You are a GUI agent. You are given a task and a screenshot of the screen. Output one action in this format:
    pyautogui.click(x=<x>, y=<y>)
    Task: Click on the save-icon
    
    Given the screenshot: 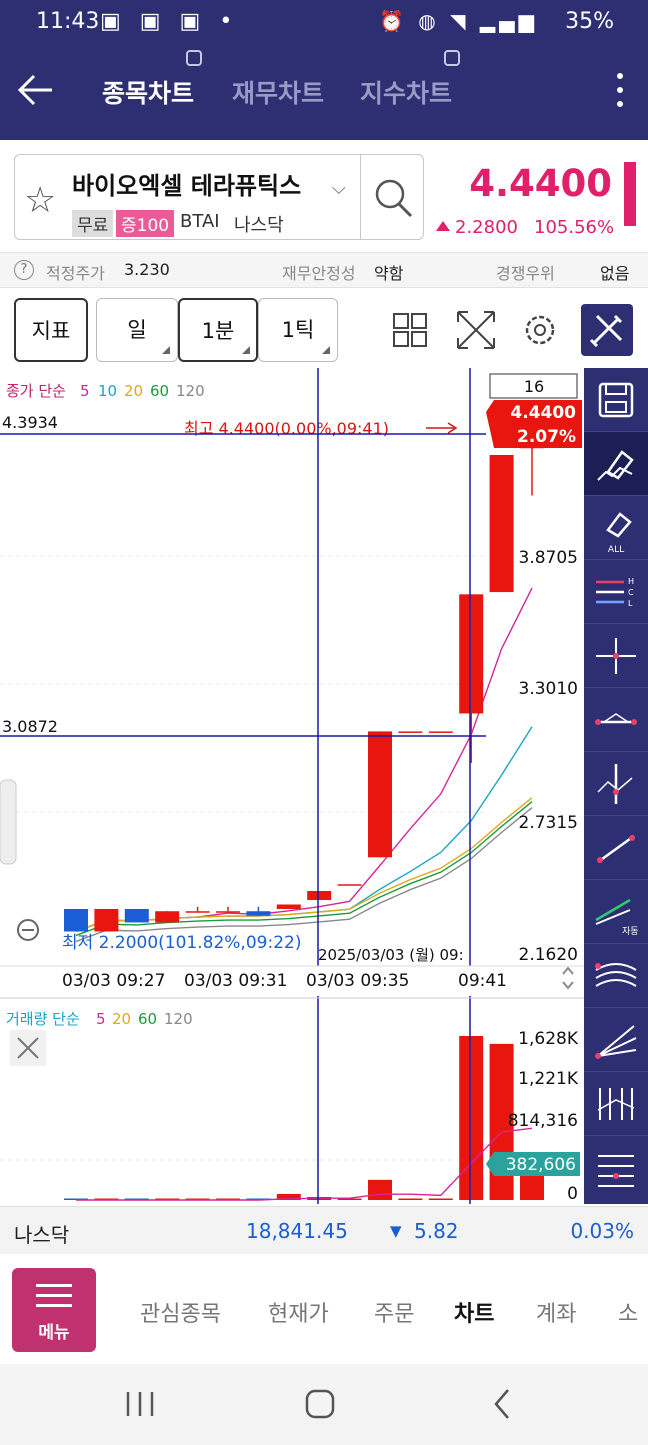 What is the action you would take?
    pyautogui.click(x=616, y=400)
    